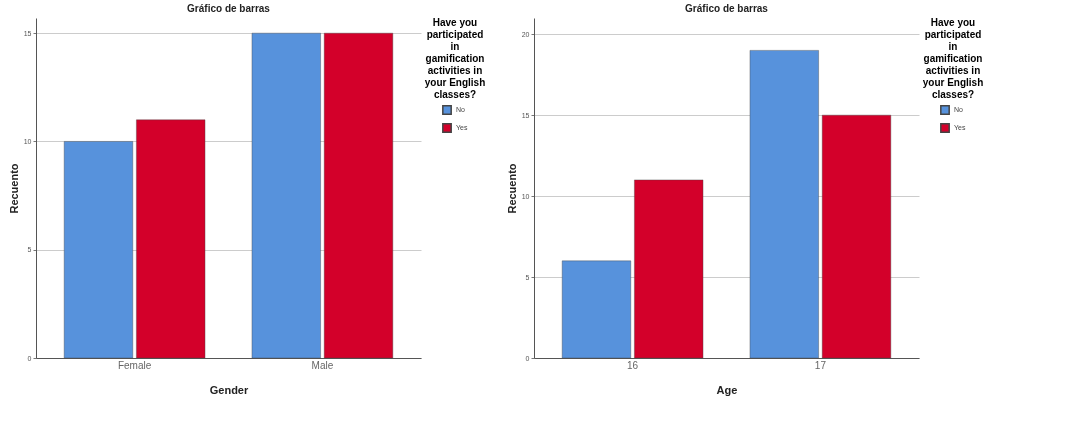 The image size is (1081, 439). What do you see at coordinates (820, 365) in the screenshot?
I see `x-tick-label: 17` at bounding box center [820, 365].